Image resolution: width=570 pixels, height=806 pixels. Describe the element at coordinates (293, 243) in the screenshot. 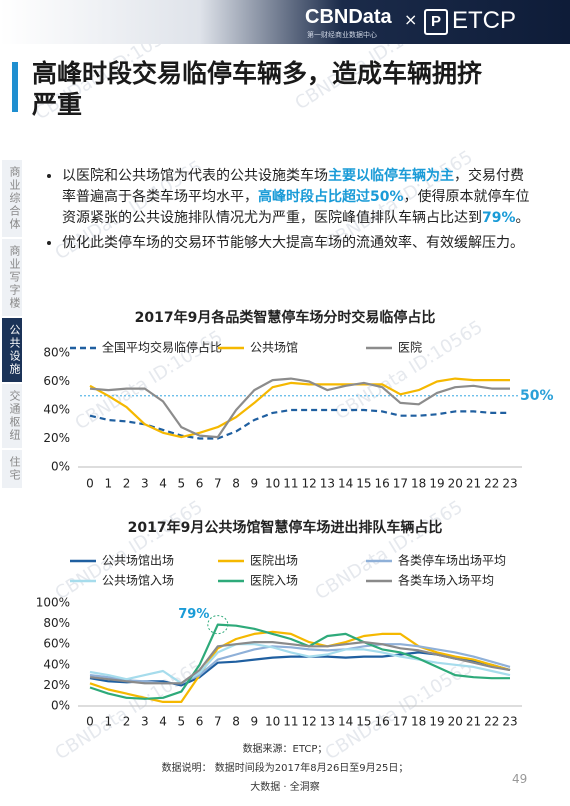

I see `bullet-text: 优化此类停车场的交易环节能够大大提高车场的流通效率、有效缓解压力。` at that location.